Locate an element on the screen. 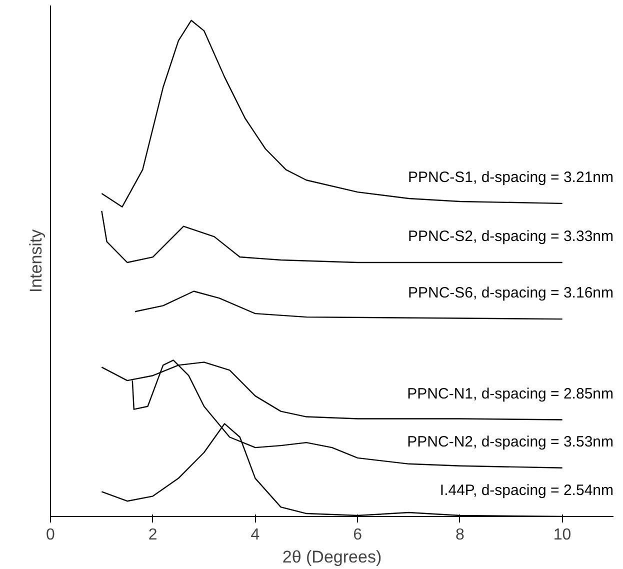 This screenshot has width=623, height=569. x-tick-label: 10 is located at coordinates (562, 535).